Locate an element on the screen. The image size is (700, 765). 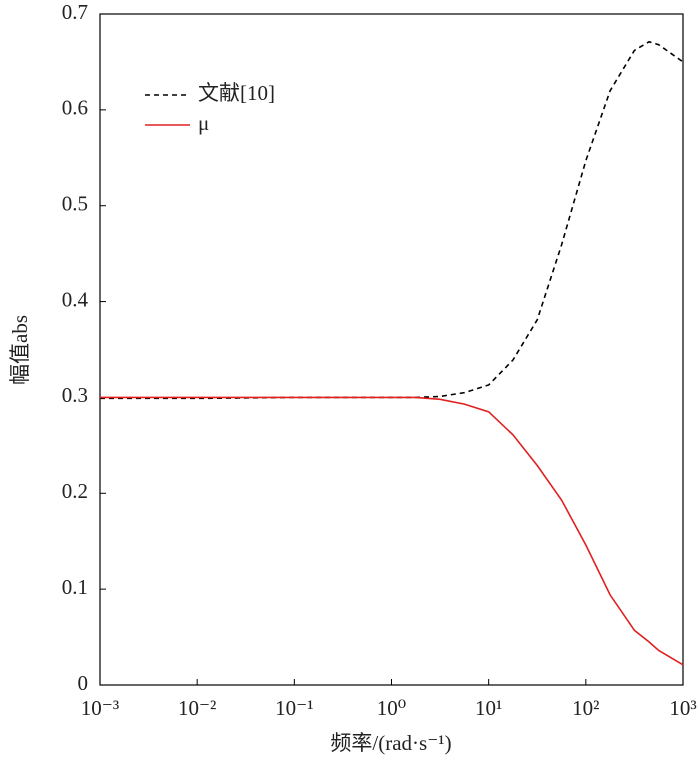
x-axis-label: 频率/(rad·s⁻¹) is located at coordinates (390, 743).